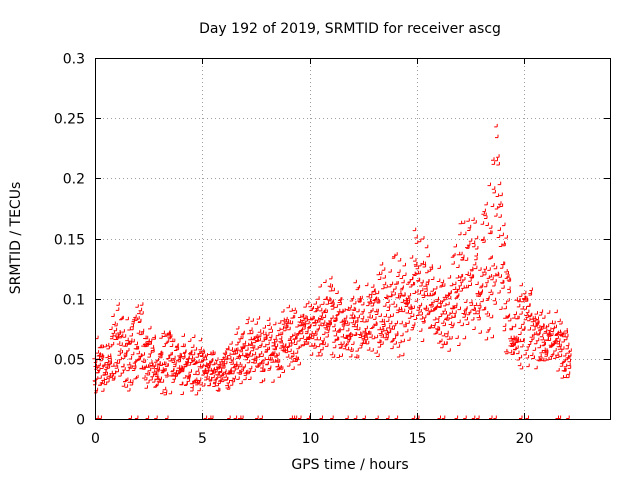 The height and width of the screenshot is (480, 640). What do you see at coordinates (349, 465) in the screenshot?
I see `x-axis-label: GPS time / hours` at bounding box center [349, 465].